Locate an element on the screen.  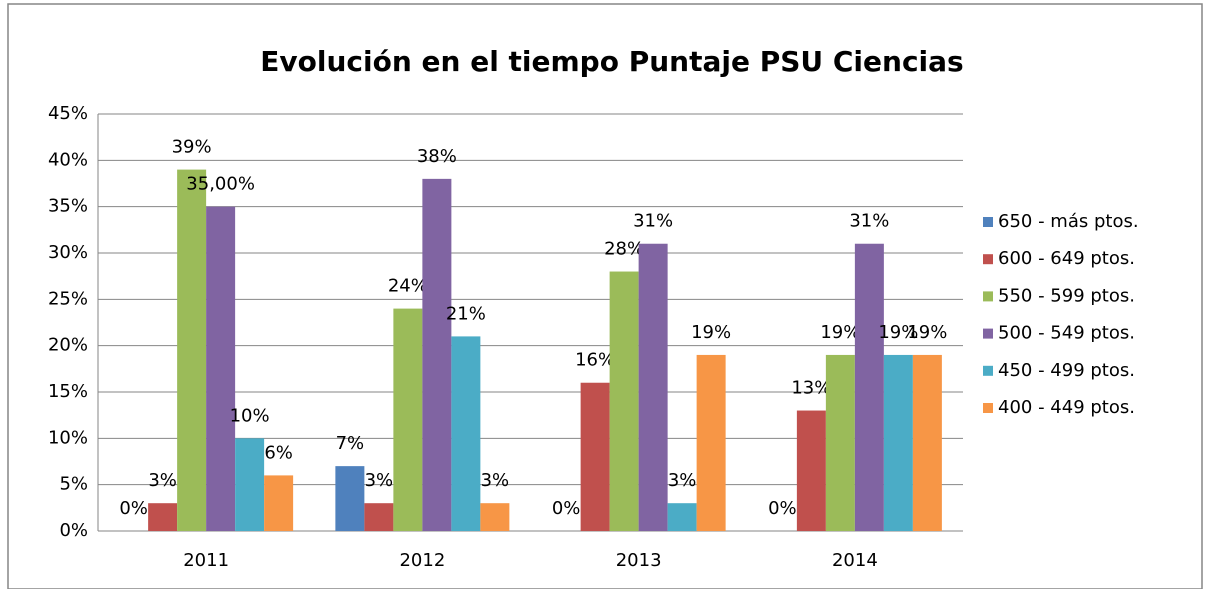
data-label: 28% is located at coordinates (624, 249).